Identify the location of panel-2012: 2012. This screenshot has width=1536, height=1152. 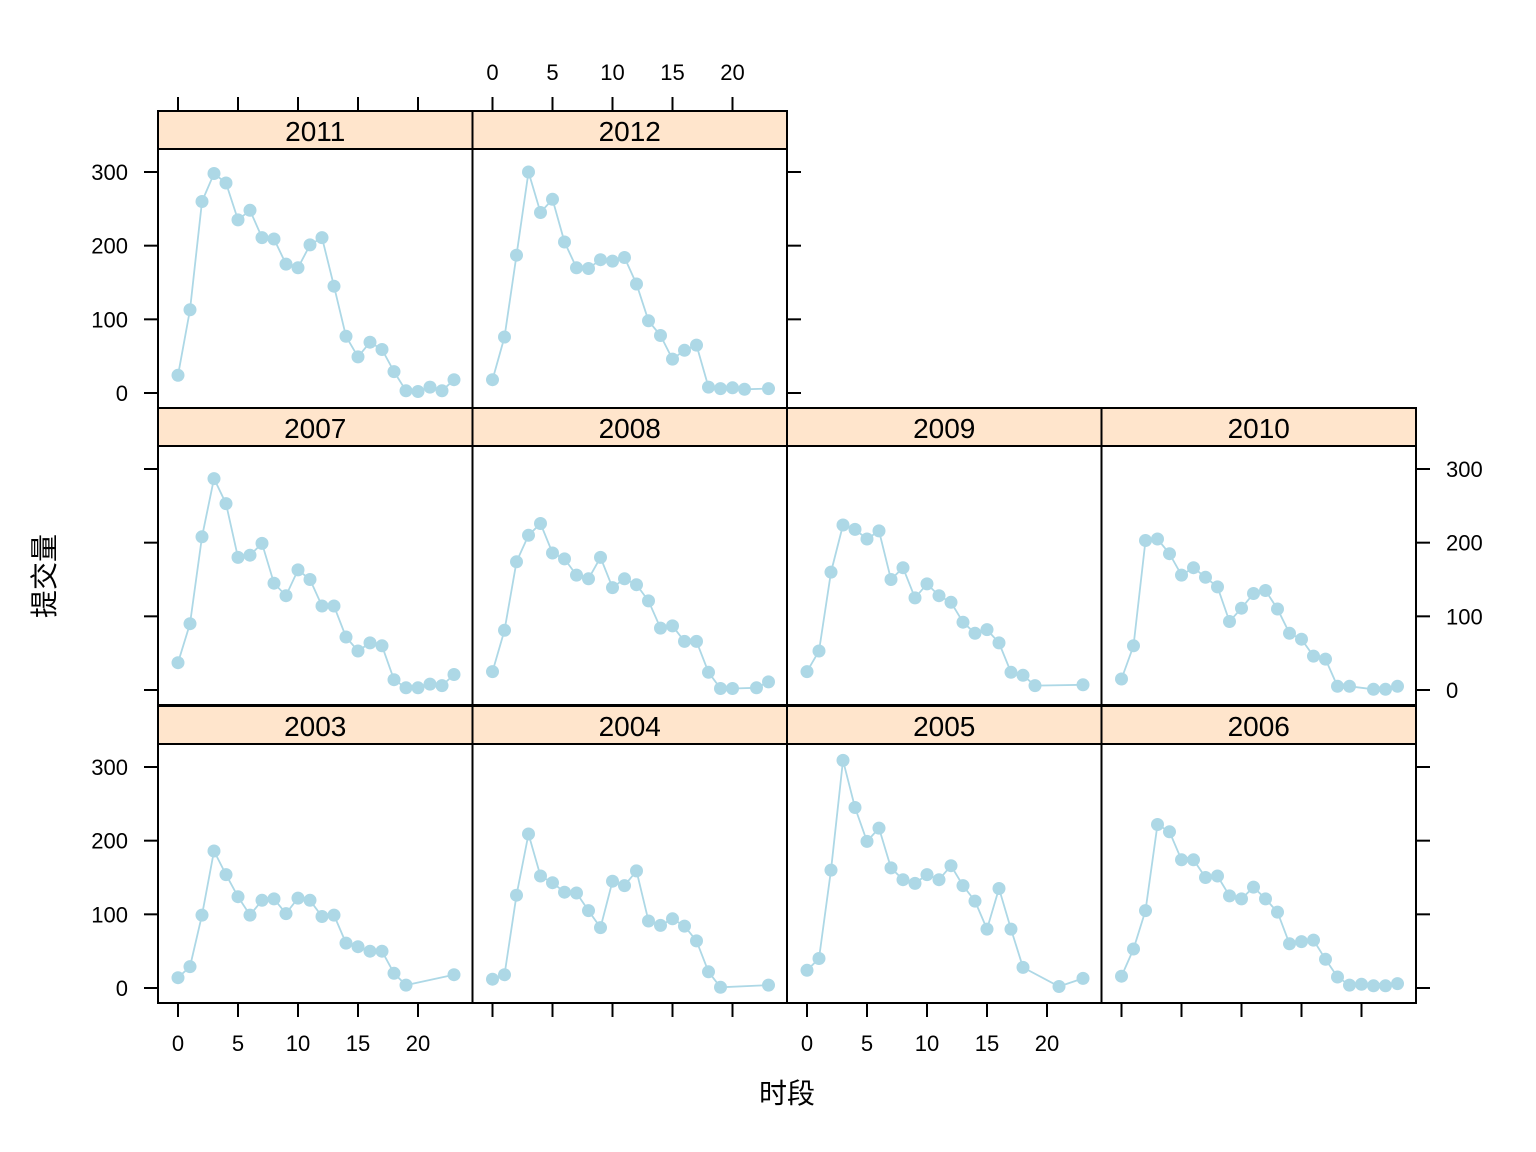
(629, 259).